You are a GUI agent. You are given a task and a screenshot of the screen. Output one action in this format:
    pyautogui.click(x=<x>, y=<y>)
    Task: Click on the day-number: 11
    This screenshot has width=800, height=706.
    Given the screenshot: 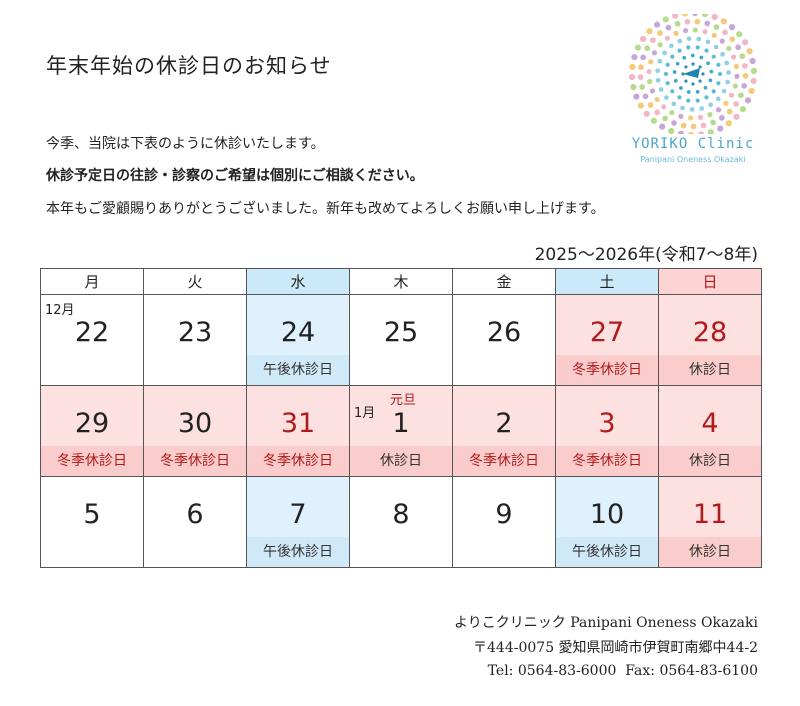 What is the action you would take?
    pyautogui.click(x=710, y=514)
    